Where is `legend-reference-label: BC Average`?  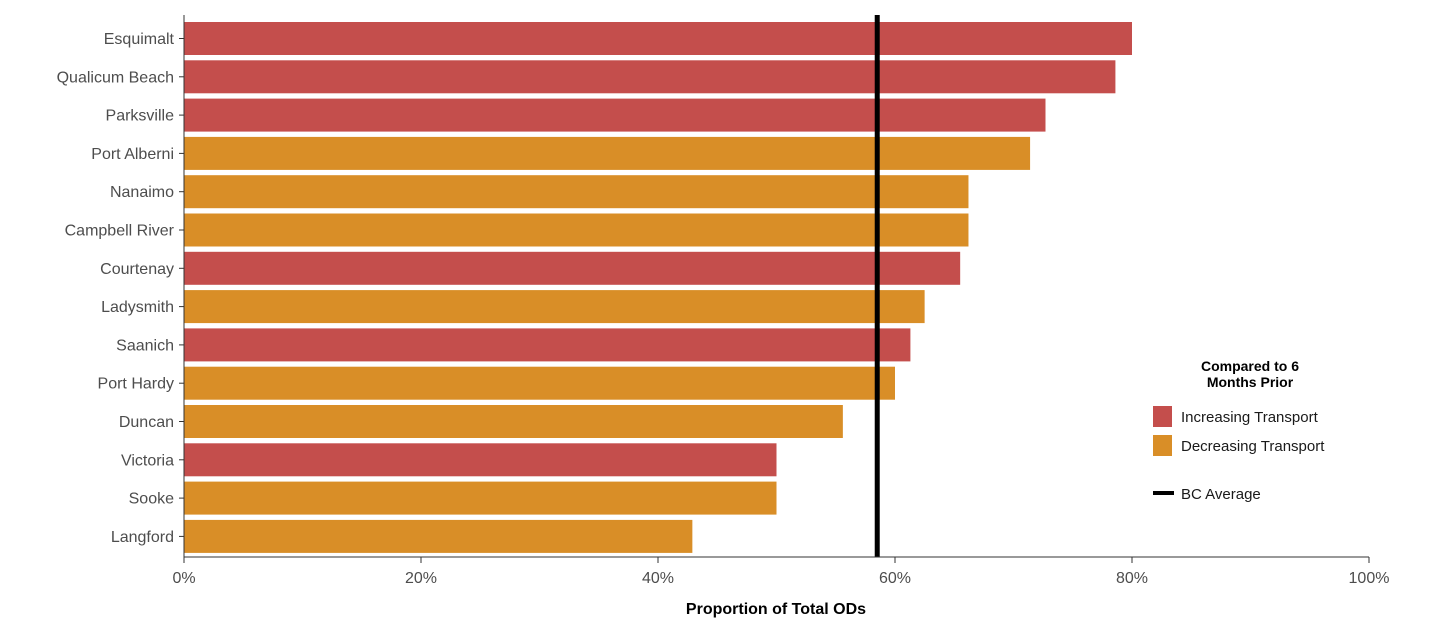
legend-reference-label: BC Average is located at coordinates (1221, 494).